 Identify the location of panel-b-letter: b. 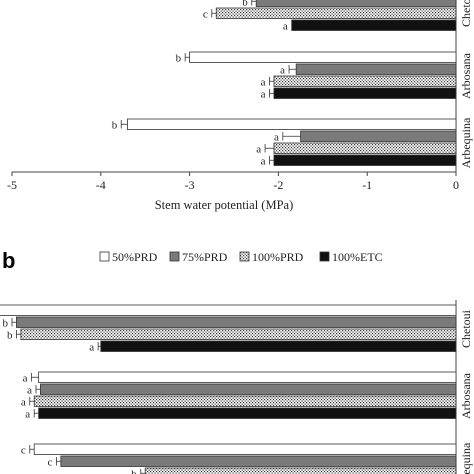
(8, 260).